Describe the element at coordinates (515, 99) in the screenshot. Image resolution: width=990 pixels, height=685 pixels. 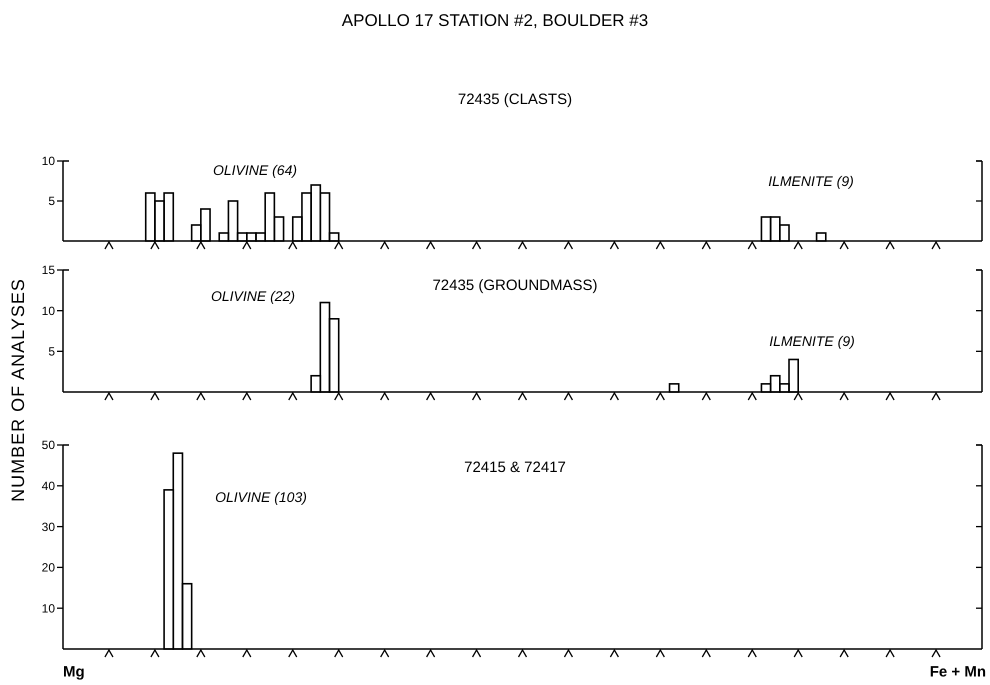
I see `chart-subtitle: 72435 (CLASTS)` at that location.